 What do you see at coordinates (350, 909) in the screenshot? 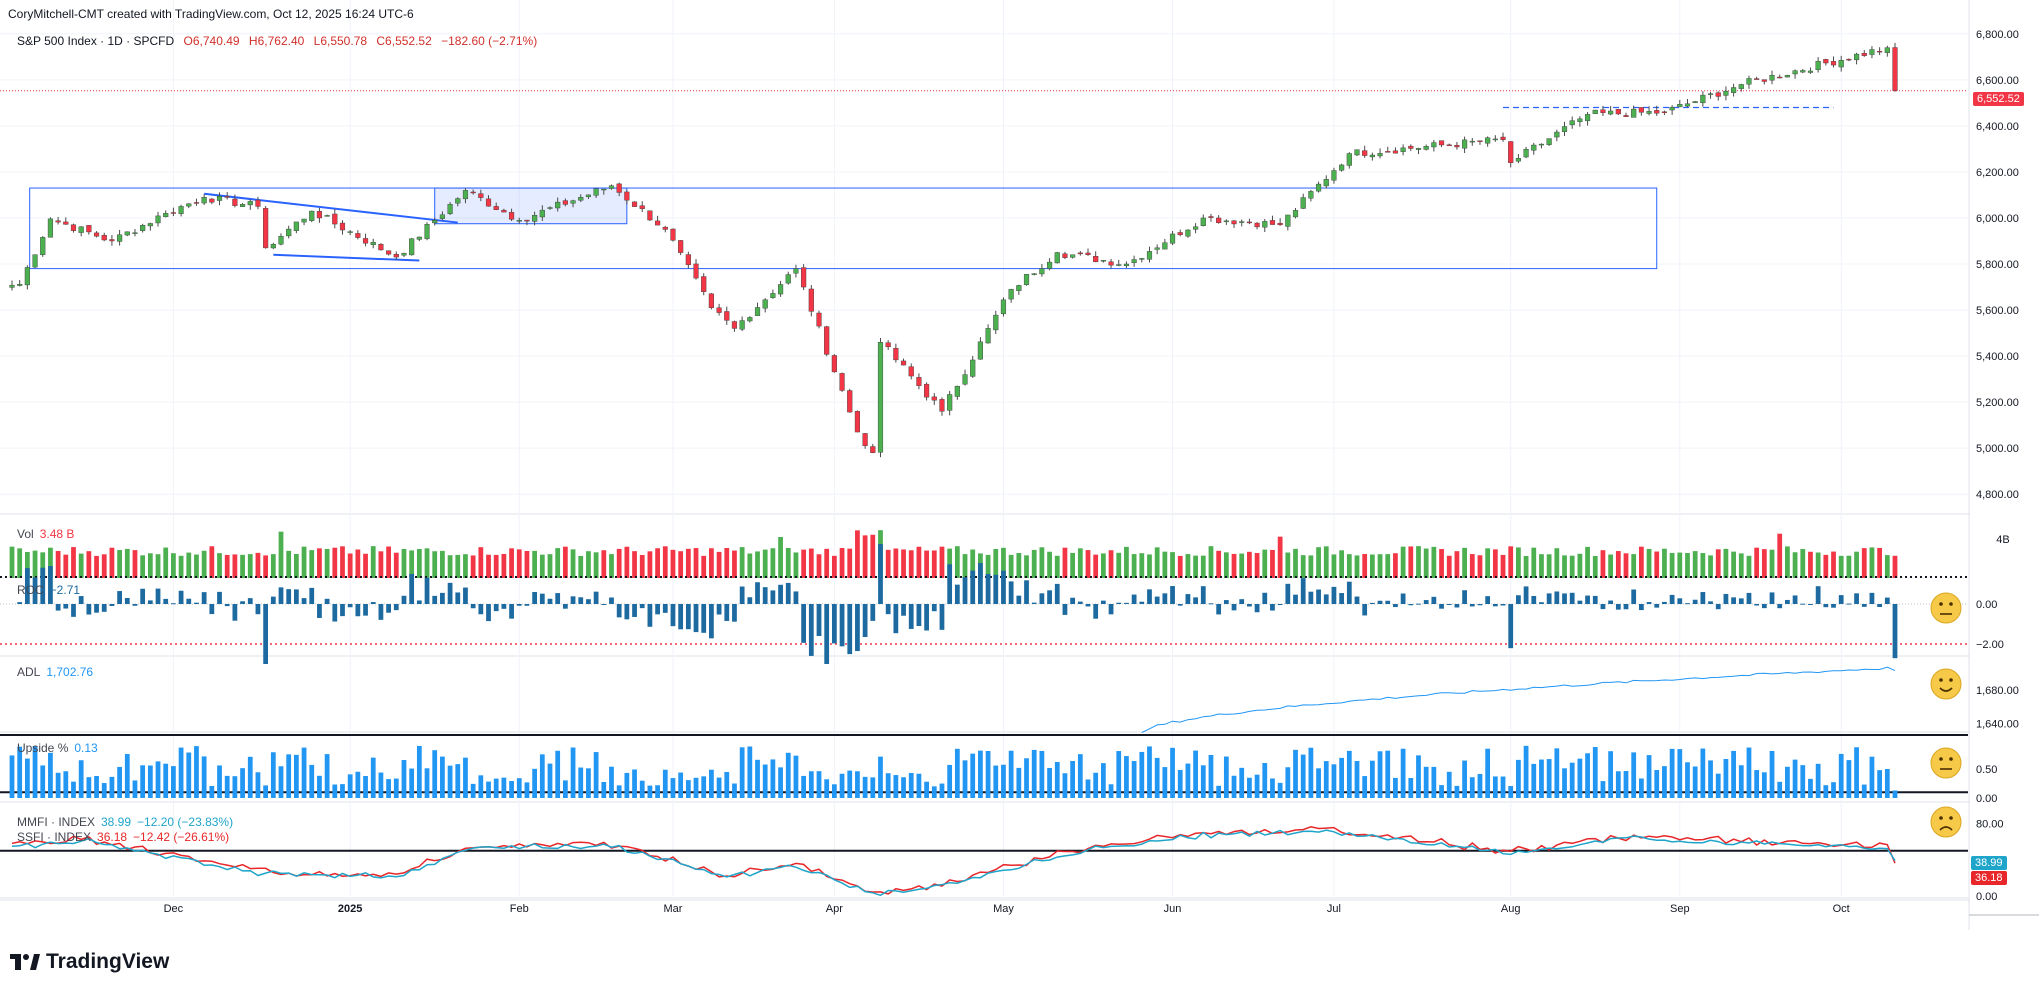
I see `time-tick-label: 2025` at bounding box center [350, 909].